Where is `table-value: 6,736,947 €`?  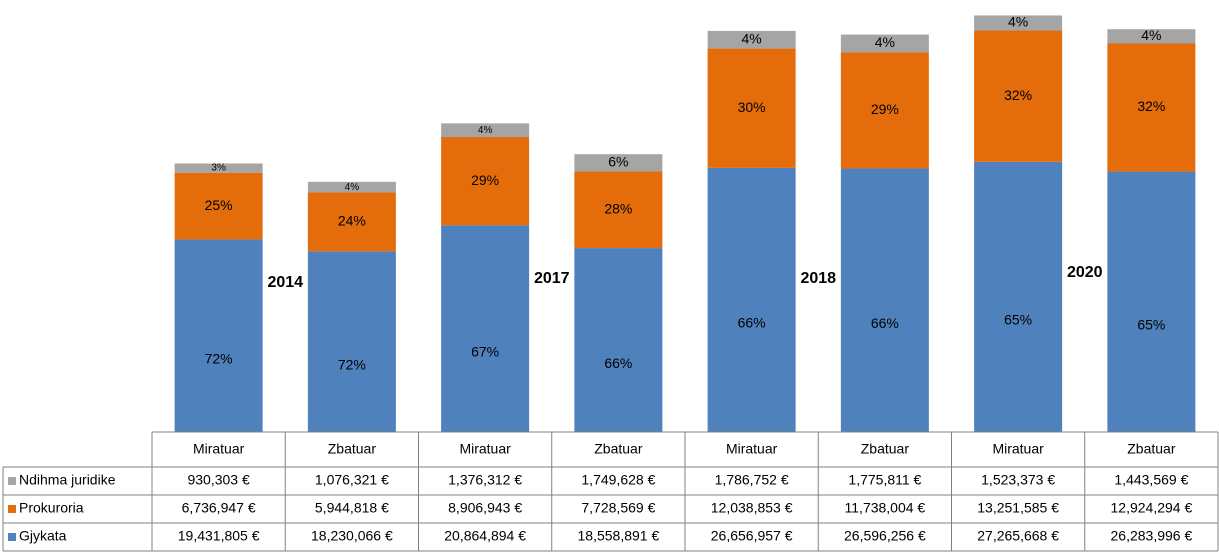 table-value: 6,736,947 € is located at coordinates (219, 508).